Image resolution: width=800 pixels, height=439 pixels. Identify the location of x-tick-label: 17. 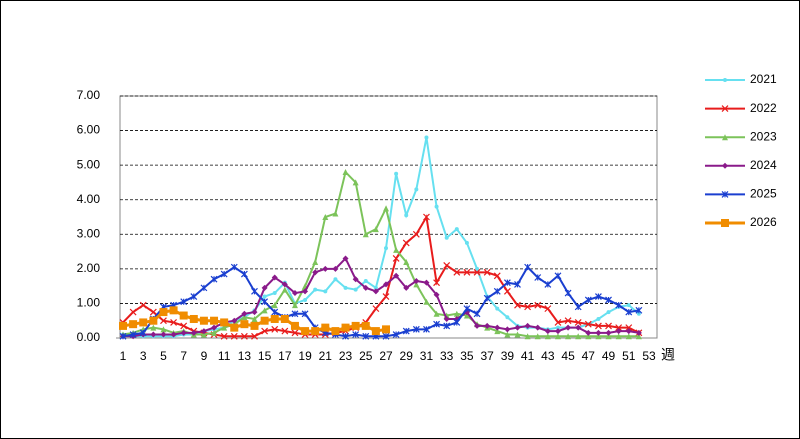
(285, 356).